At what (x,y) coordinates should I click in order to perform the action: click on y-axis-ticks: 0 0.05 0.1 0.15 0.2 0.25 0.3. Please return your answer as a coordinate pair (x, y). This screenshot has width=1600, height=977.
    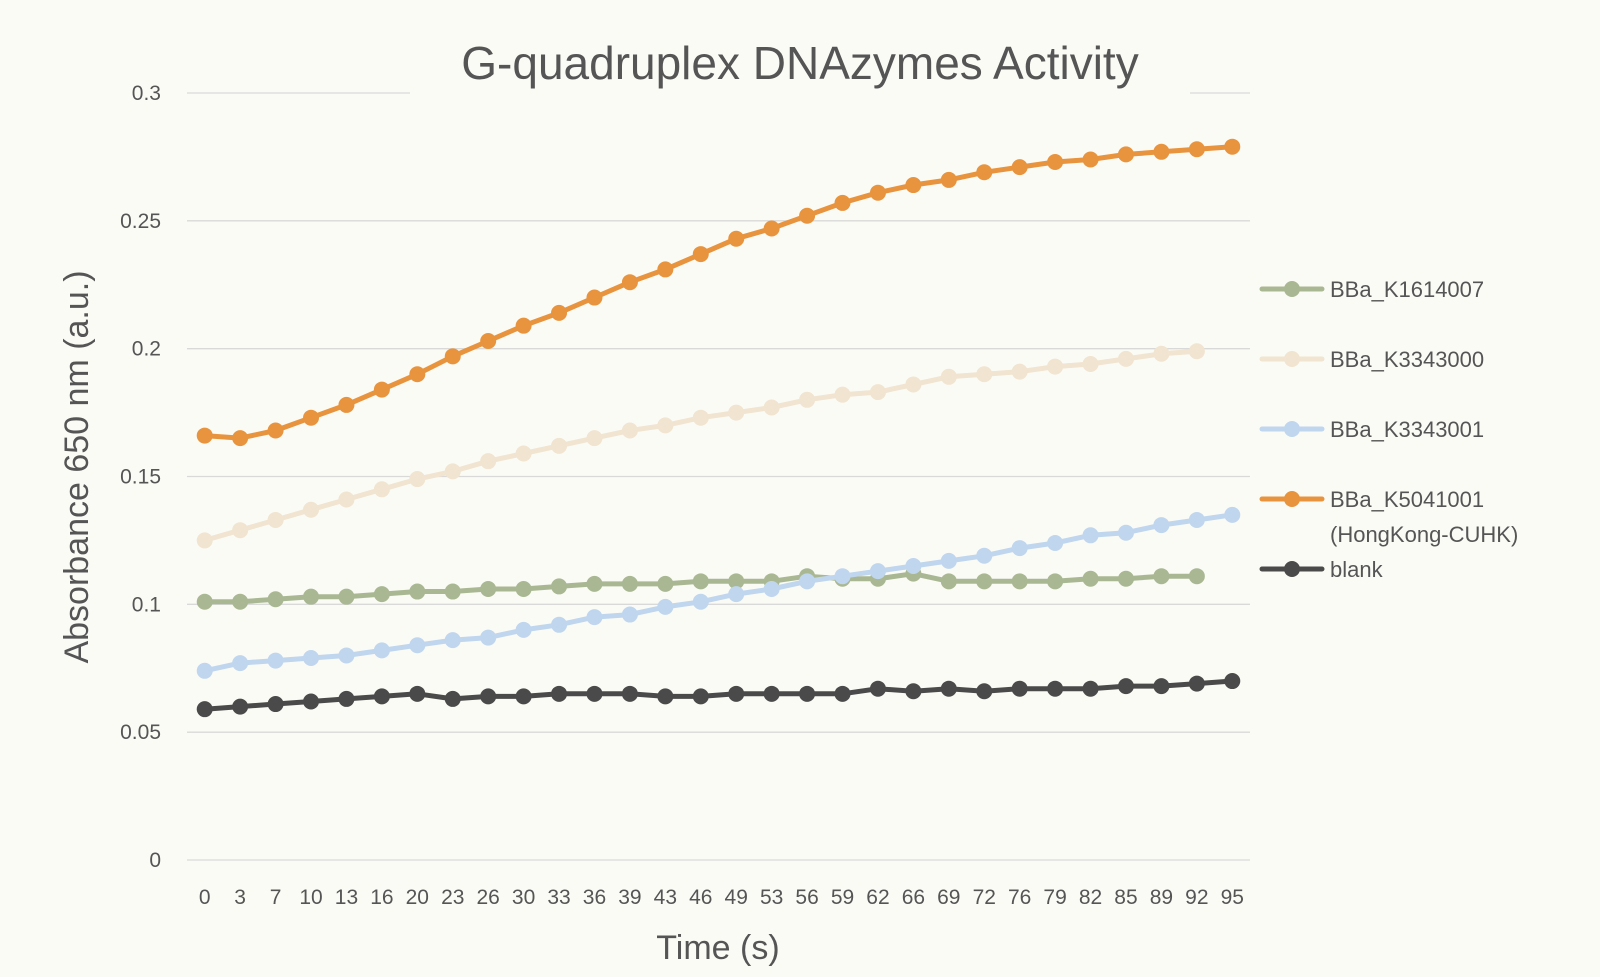
    Looking at the image, I should click on (140, 477).